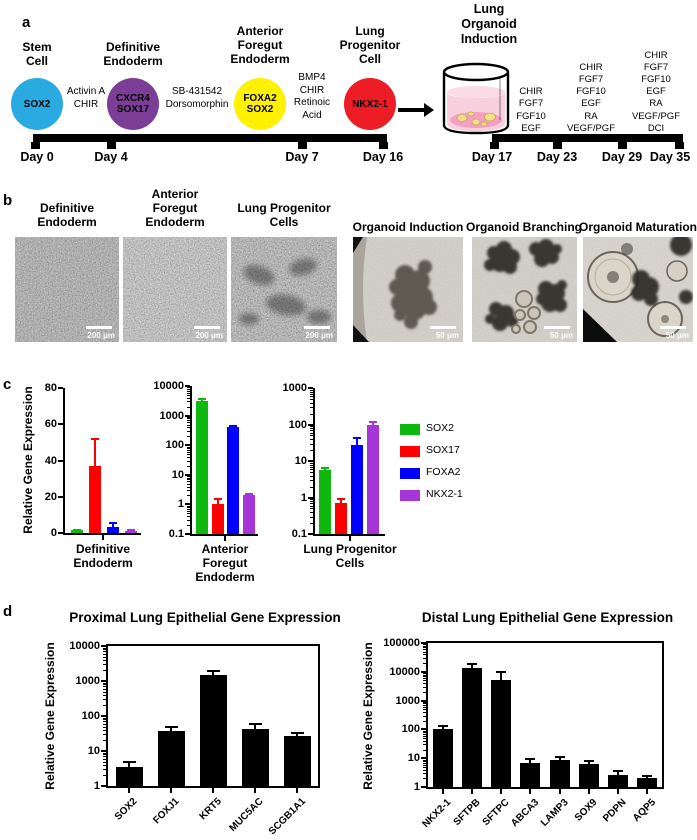  What do you see at coordinates (209, 335) in the screenshot?
I see `scale-bar-label: 200 μm` at bounding box center [209, 335].